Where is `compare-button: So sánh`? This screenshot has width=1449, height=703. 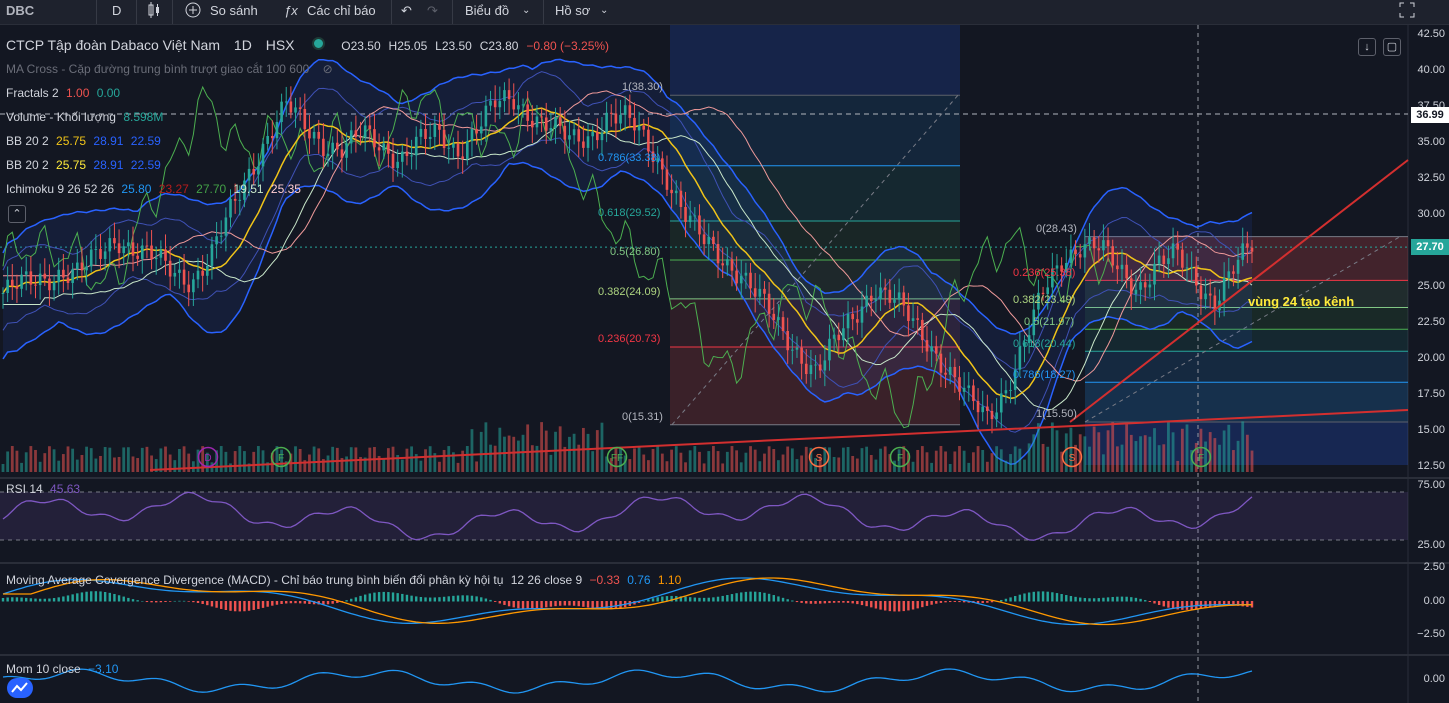 compare-button: So sánh is located at coordinates (234, 10).